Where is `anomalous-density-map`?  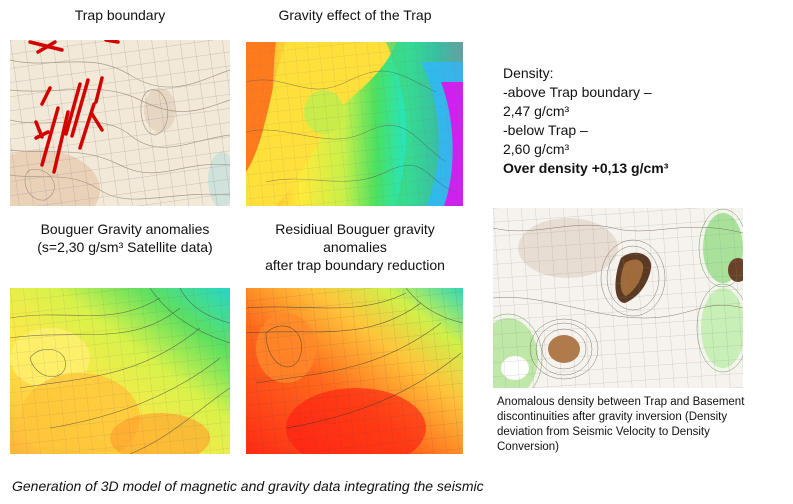
anomalous-density-map is located at coordinates (618, 298).